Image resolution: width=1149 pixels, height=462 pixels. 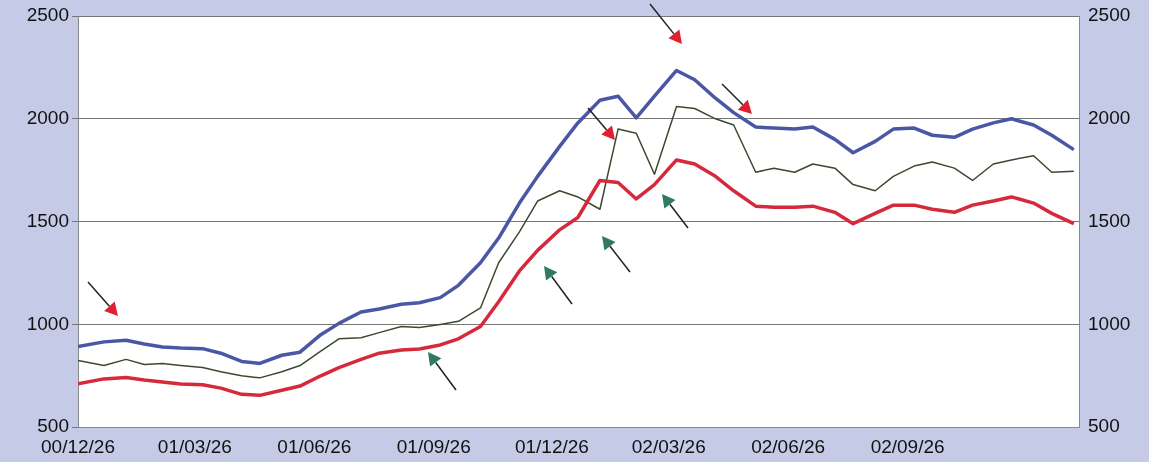 I want to click on y2-tick-label: 1000, so click(x=1109, y=323).